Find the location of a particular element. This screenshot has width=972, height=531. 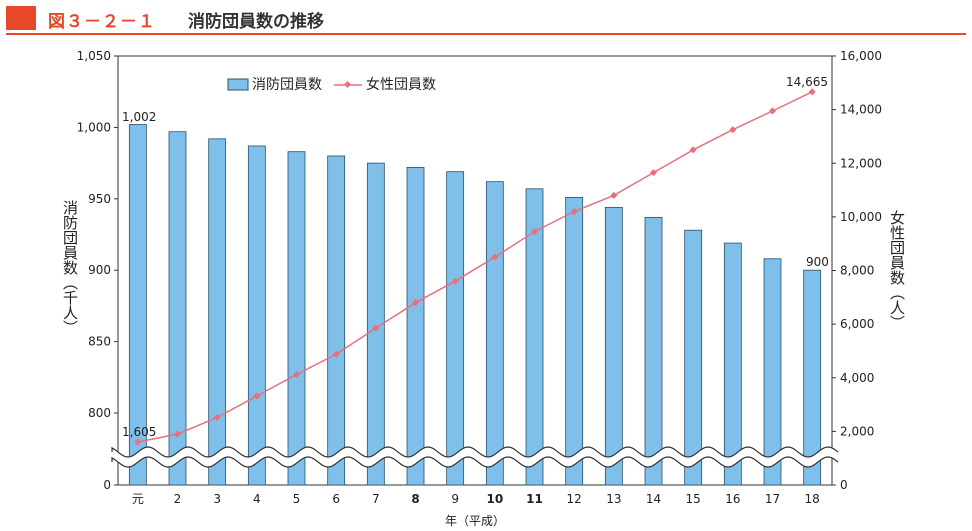

x-tick-label: 元 is located at coordinates (138, 499).